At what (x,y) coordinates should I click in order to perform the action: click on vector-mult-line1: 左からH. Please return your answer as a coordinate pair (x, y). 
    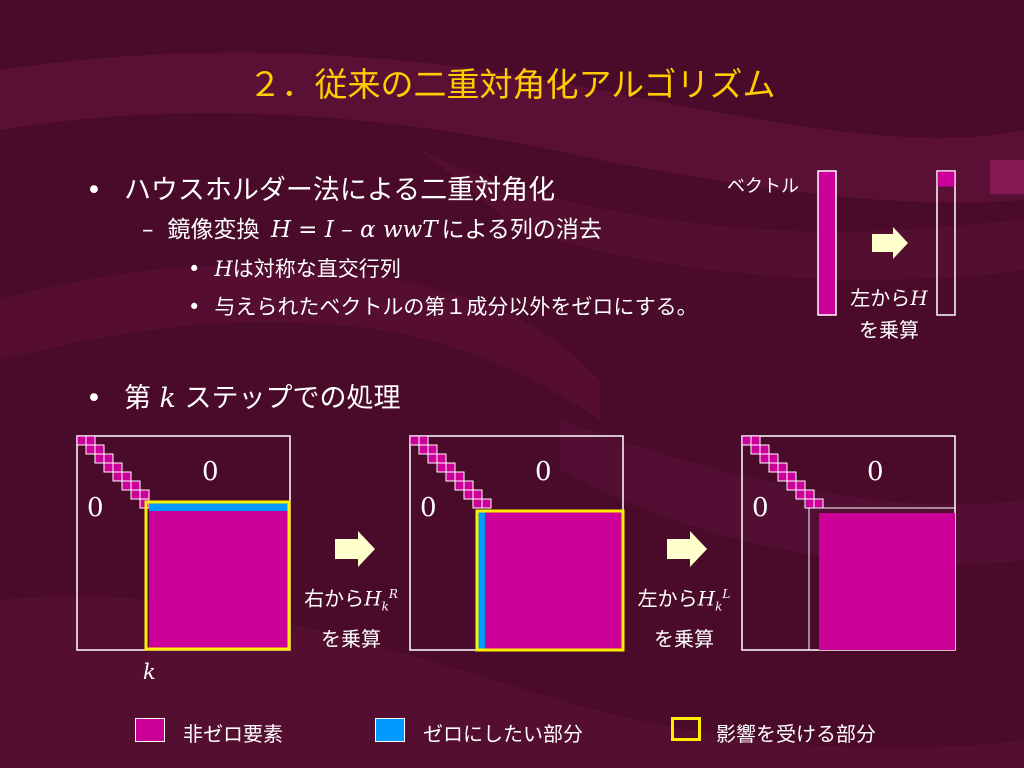
    Looking at the image, I should click on (889, 298).